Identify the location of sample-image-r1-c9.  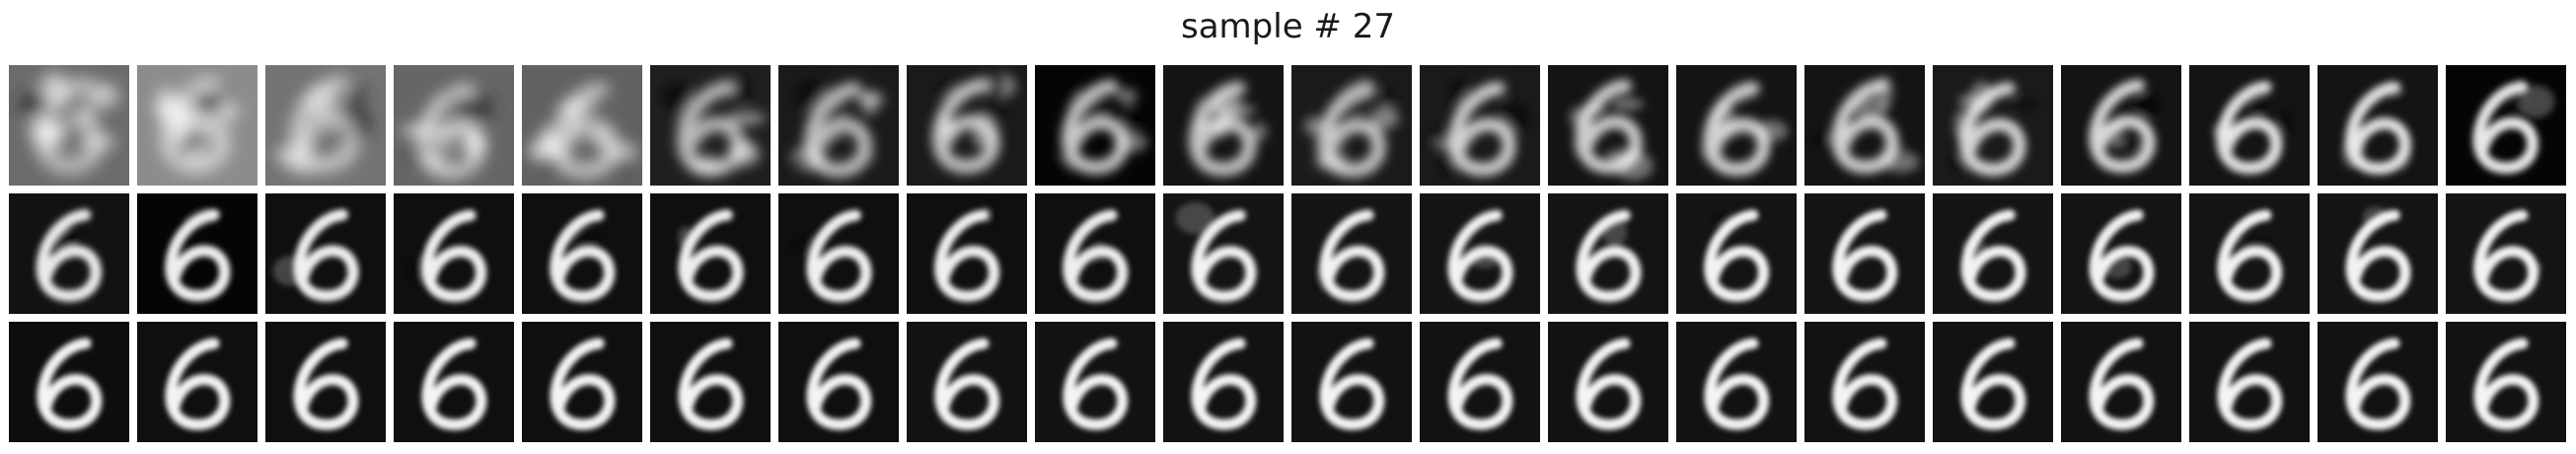
(1095, 125).